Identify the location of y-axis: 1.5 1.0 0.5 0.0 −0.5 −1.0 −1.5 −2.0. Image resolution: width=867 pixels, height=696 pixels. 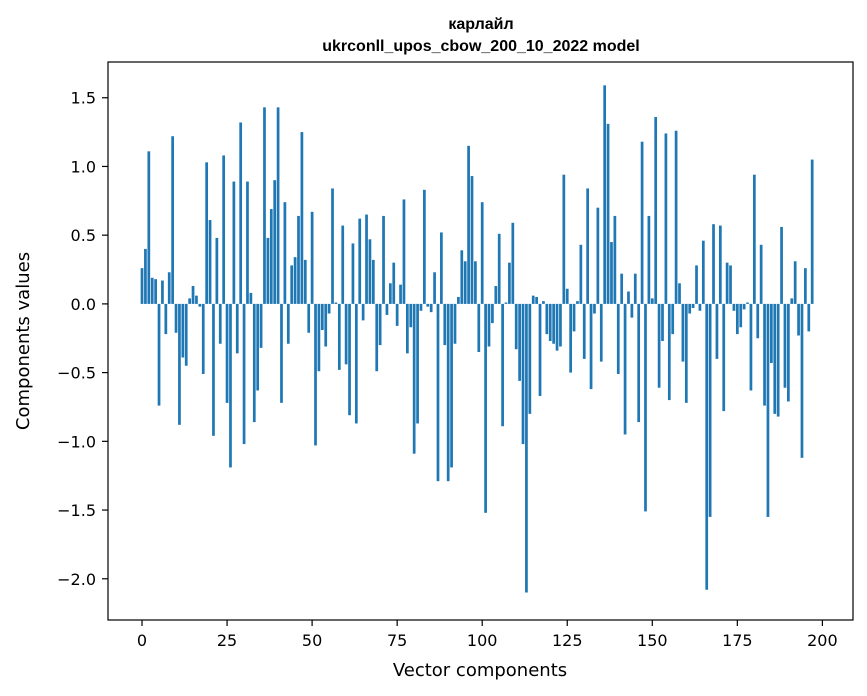
(82, 339).